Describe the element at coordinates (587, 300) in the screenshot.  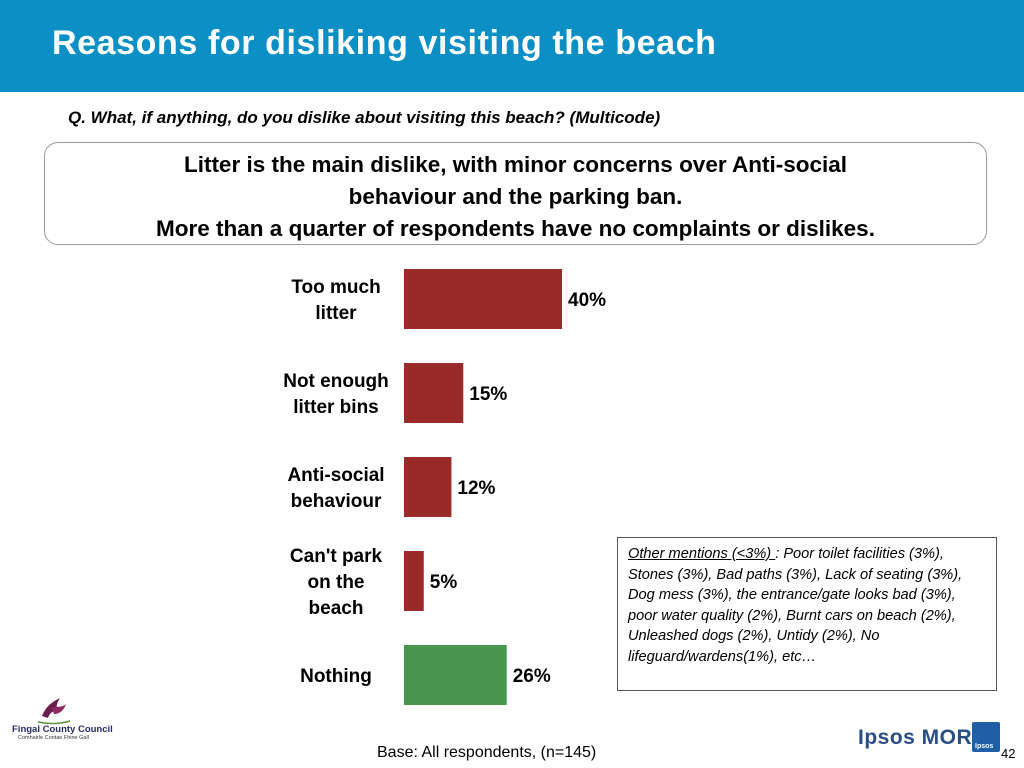
I see `bar-value-label-0: 40%` at that location.